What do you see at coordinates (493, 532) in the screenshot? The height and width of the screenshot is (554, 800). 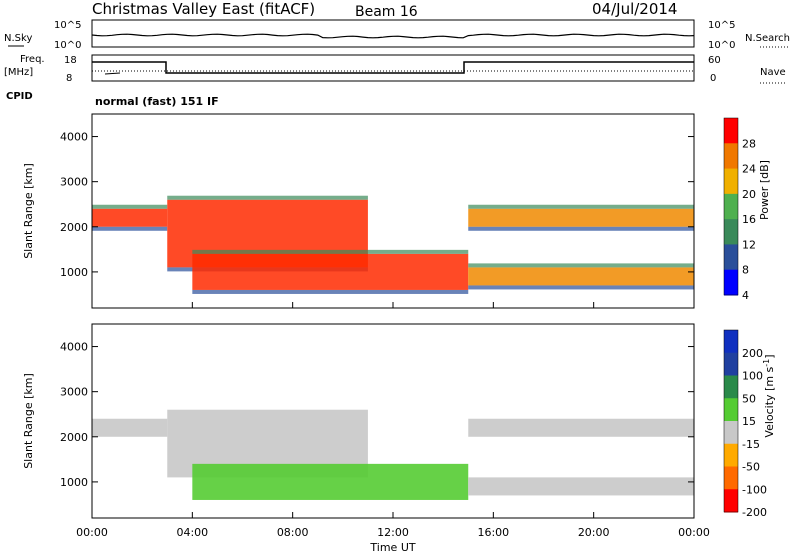 I see `x-tick-label: 16:00` at bounding box center [493, 532].